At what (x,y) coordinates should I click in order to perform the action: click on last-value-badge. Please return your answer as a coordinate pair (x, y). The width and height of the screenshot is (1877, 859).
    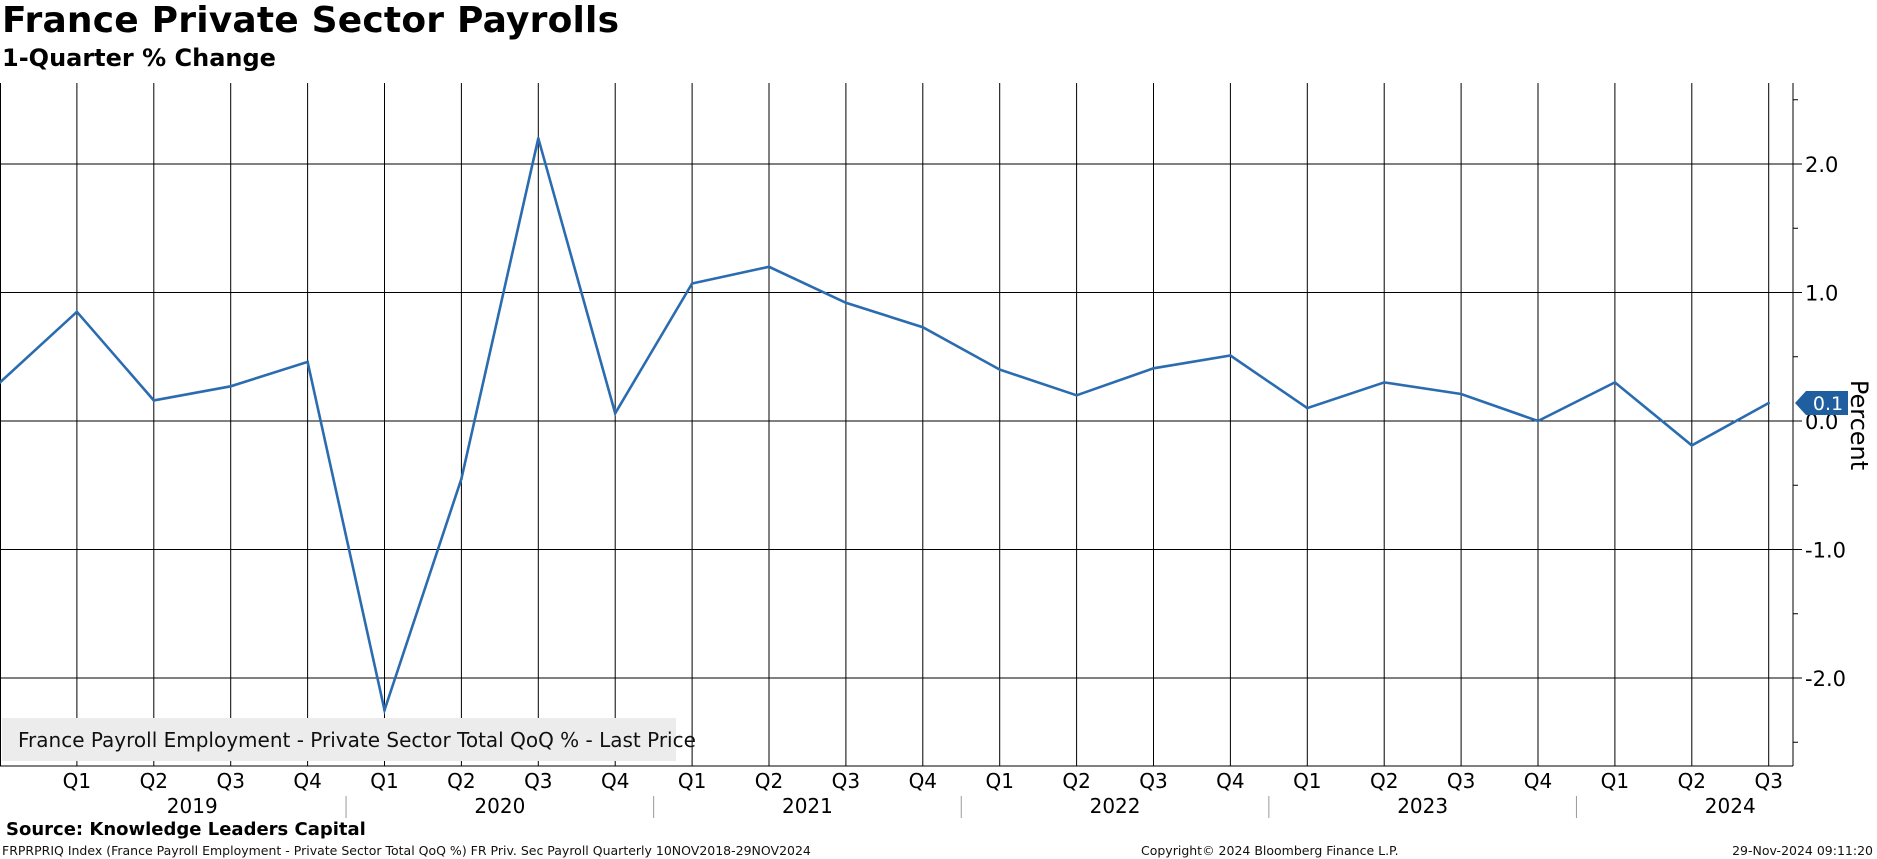
    Looking at the image, I should click on (1821, 403).